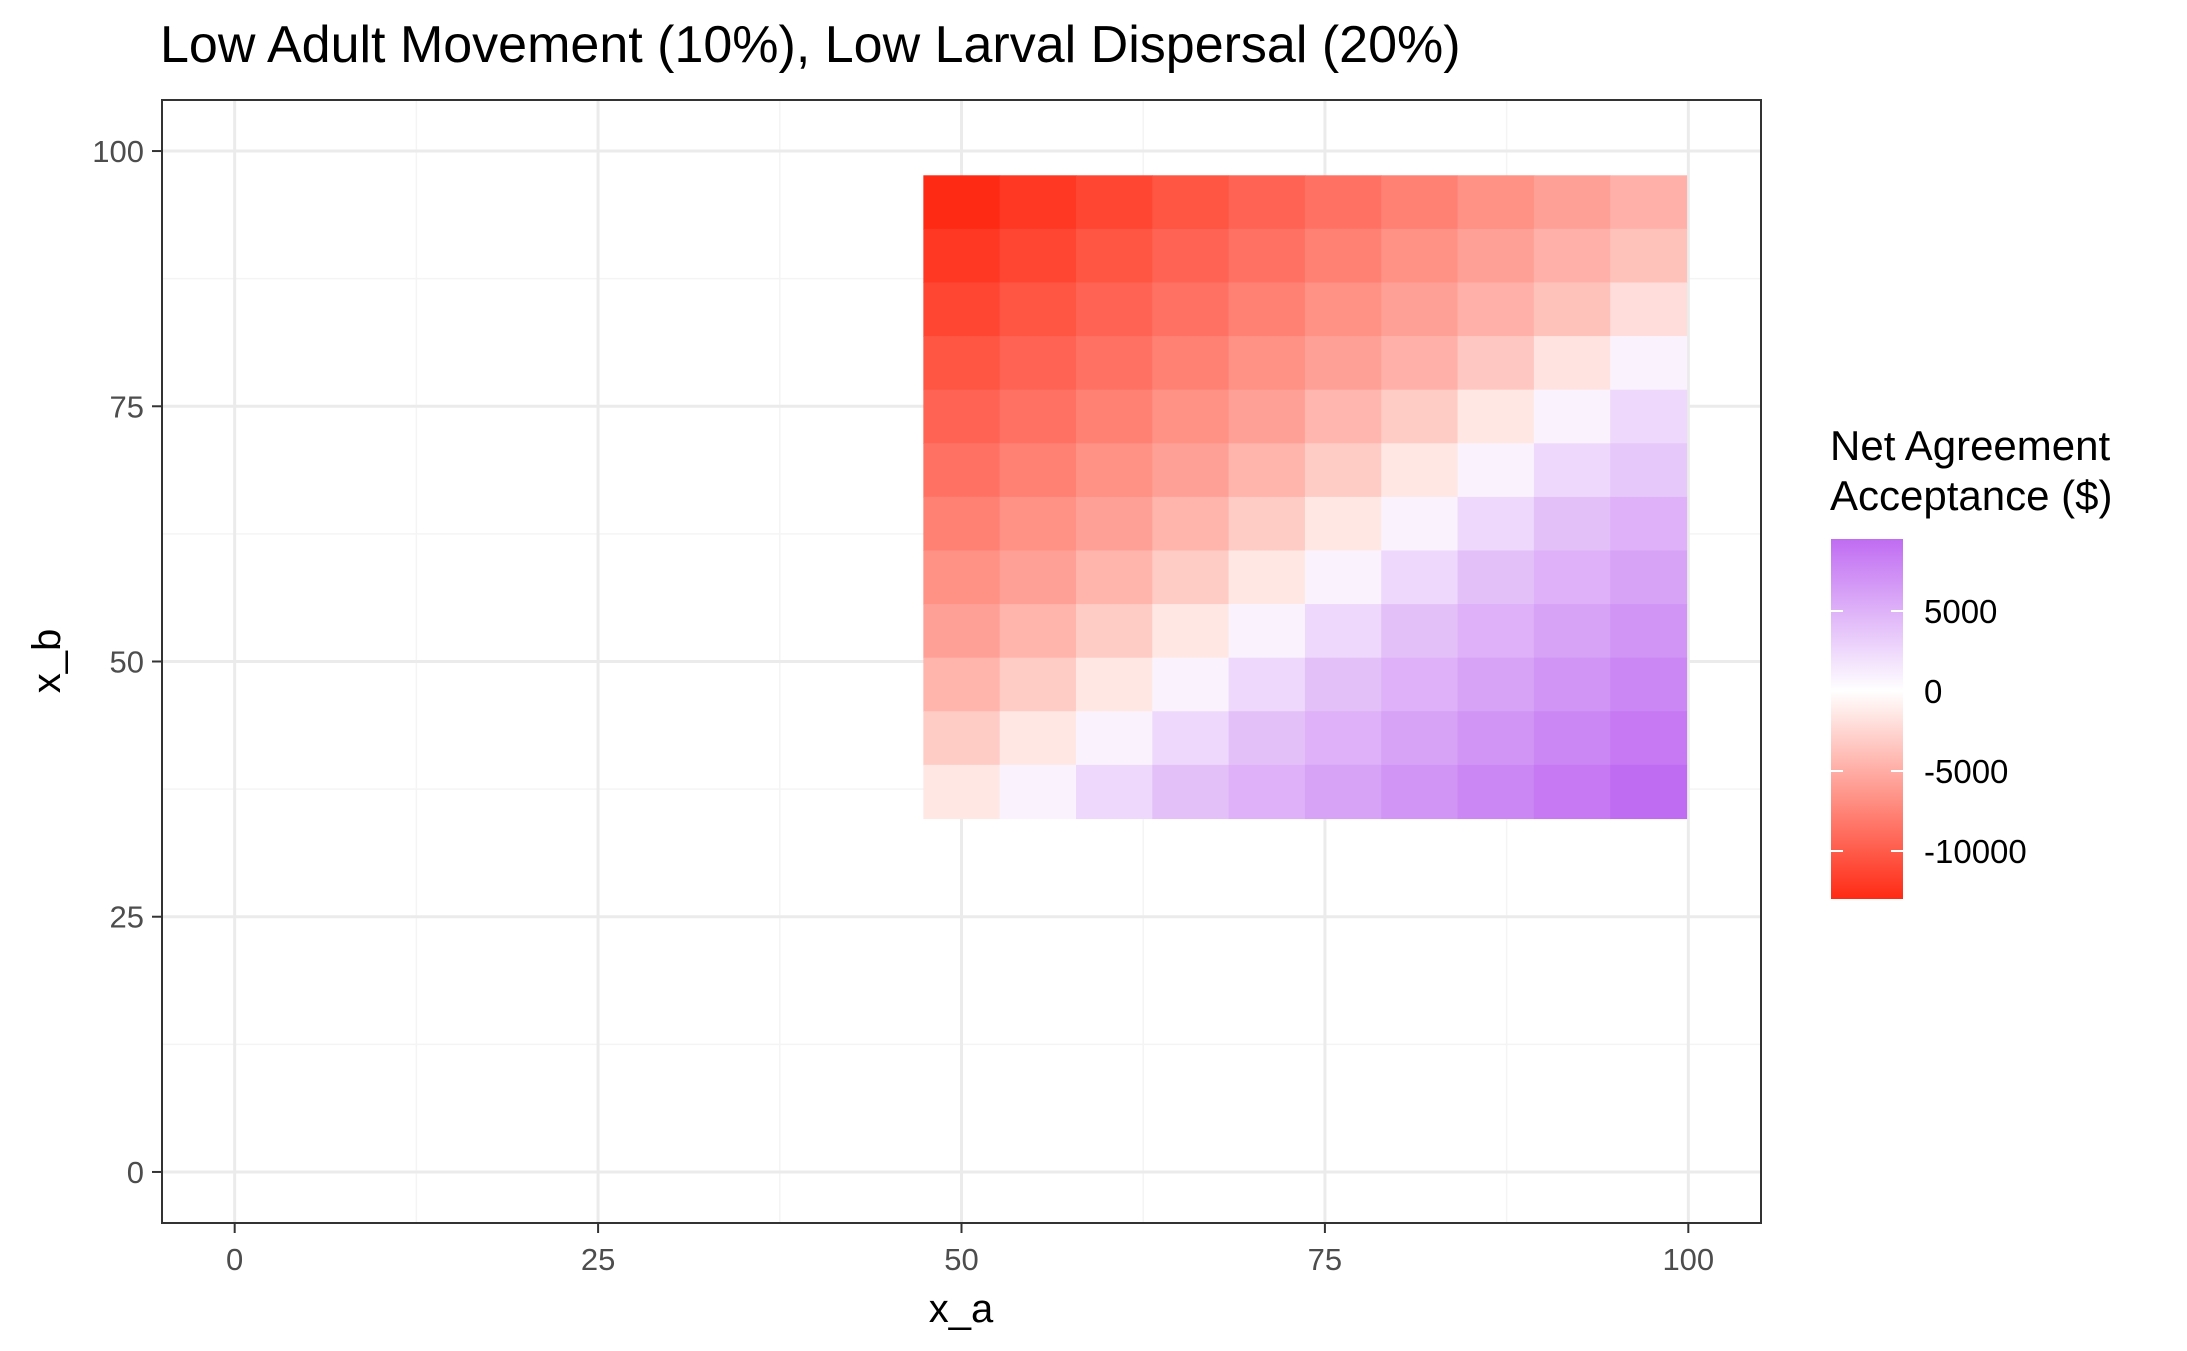 The width and height of the screenshot is (2187, 1351). What do you see at coordinates (47, 661) in the screenshot?
I see `y-axis-title: x_b` at bounding box center [47, 661].